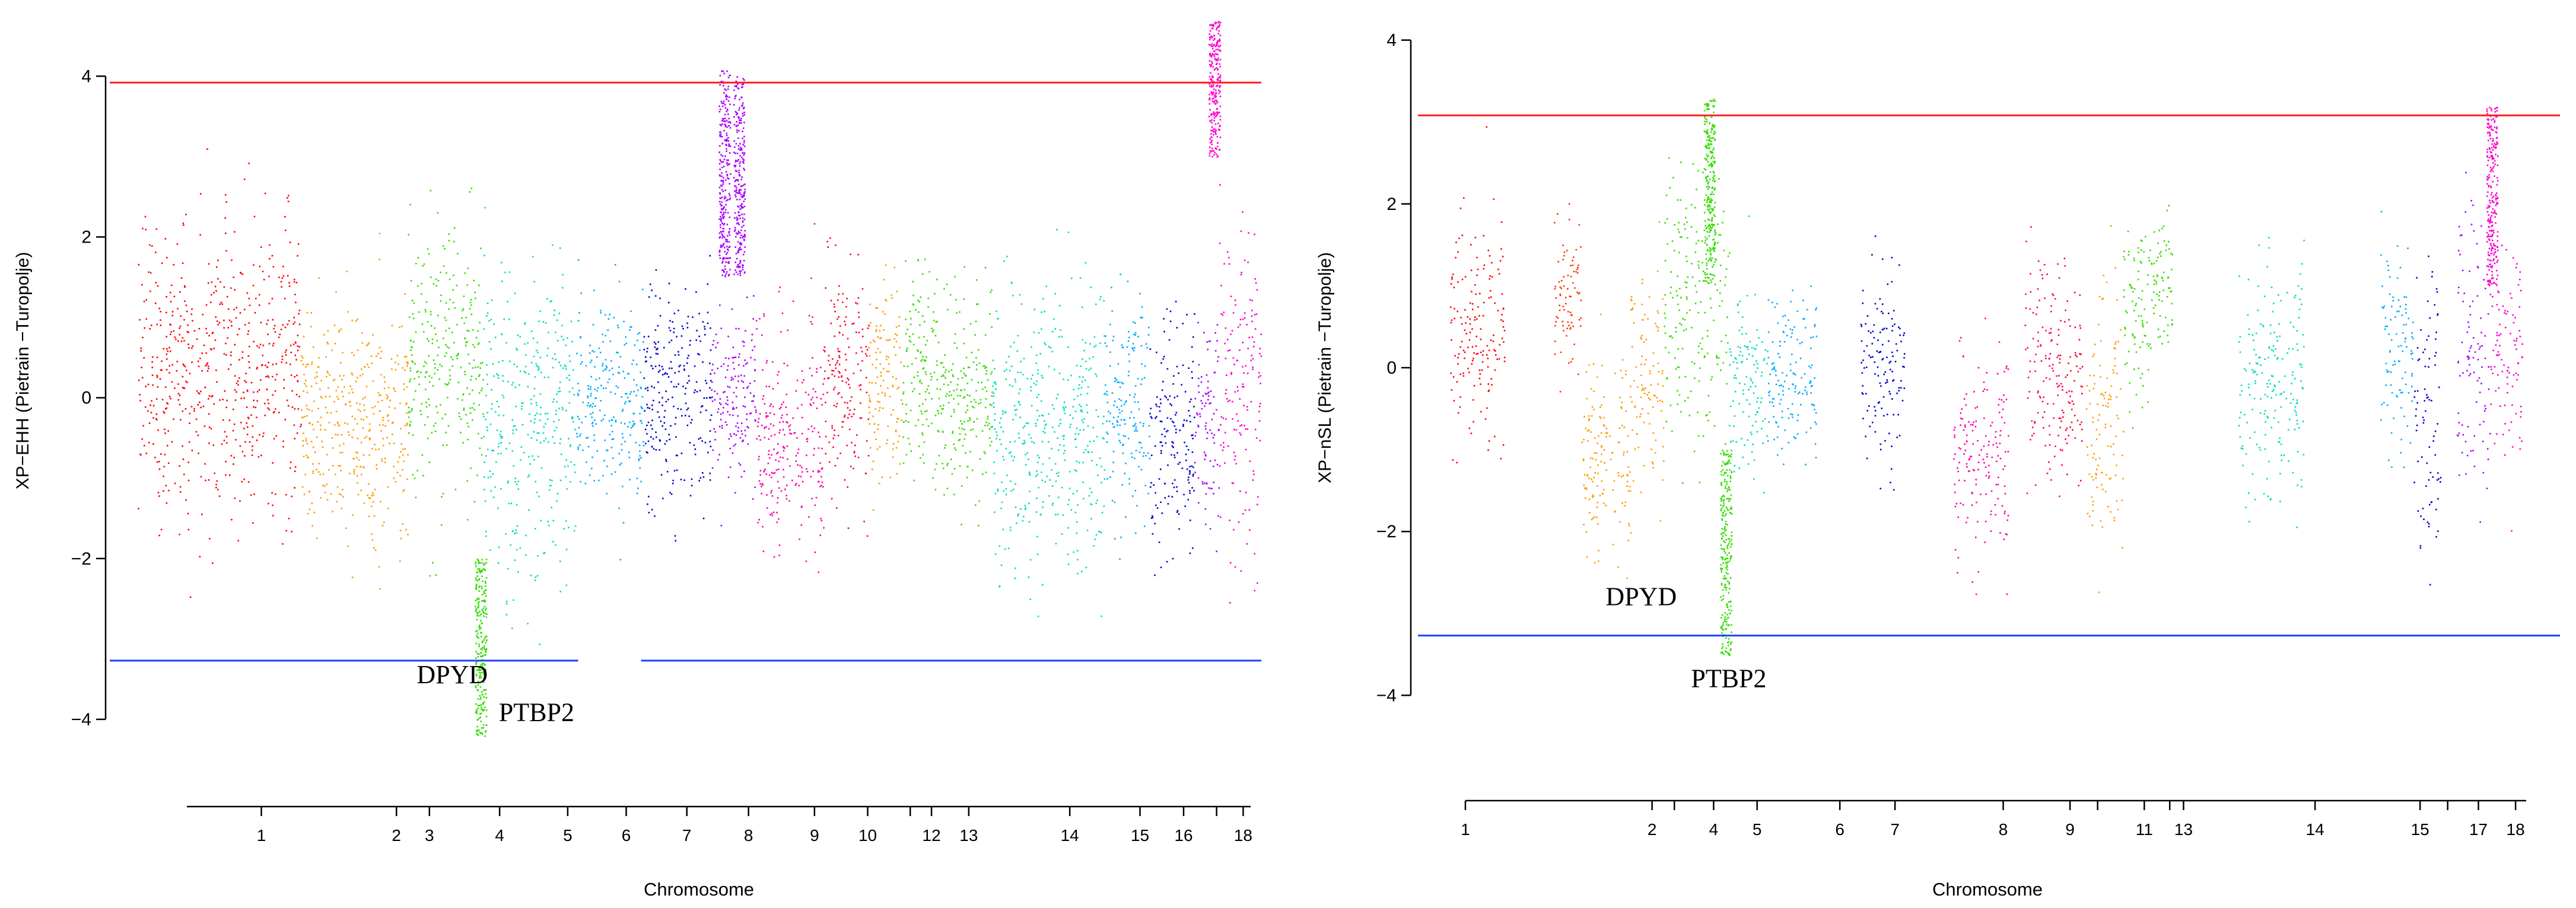 The height and width of the screenshot is (908, 2576). What do you see at coordinates (1568, 298) in the screenshot?
I see `chromosome-1b-points` at bounding box center [1568, 298].